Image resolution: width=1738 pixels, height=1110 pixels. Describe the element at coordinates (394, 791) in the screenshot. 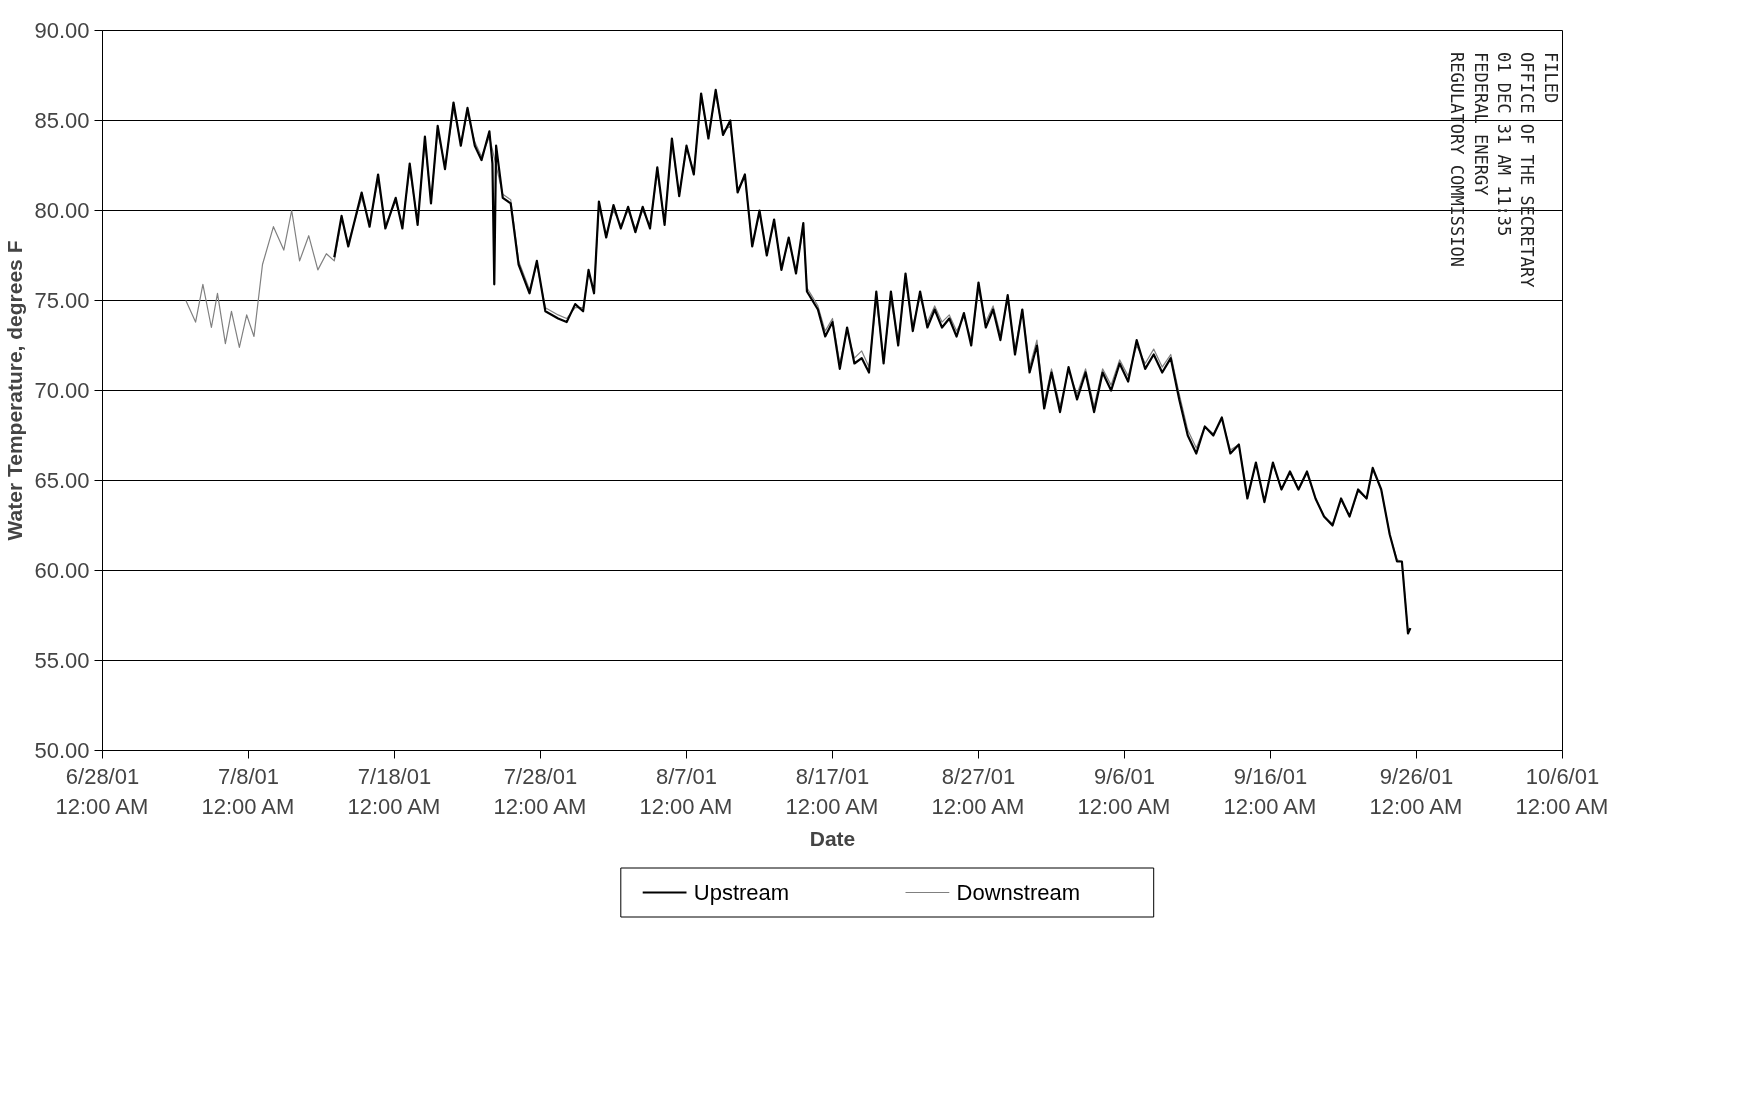

I see `x-tick-label: 7/18/01 12:00 AM` at that location.